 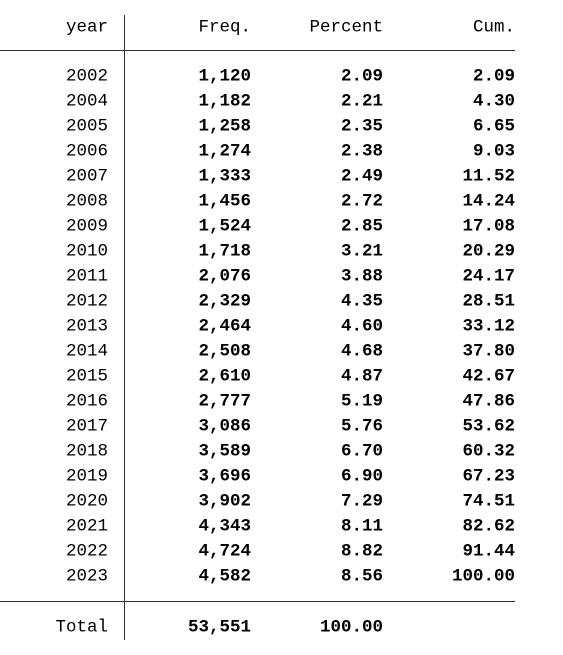 I want to click on row-label: 2013, so click(x=87, y=327).